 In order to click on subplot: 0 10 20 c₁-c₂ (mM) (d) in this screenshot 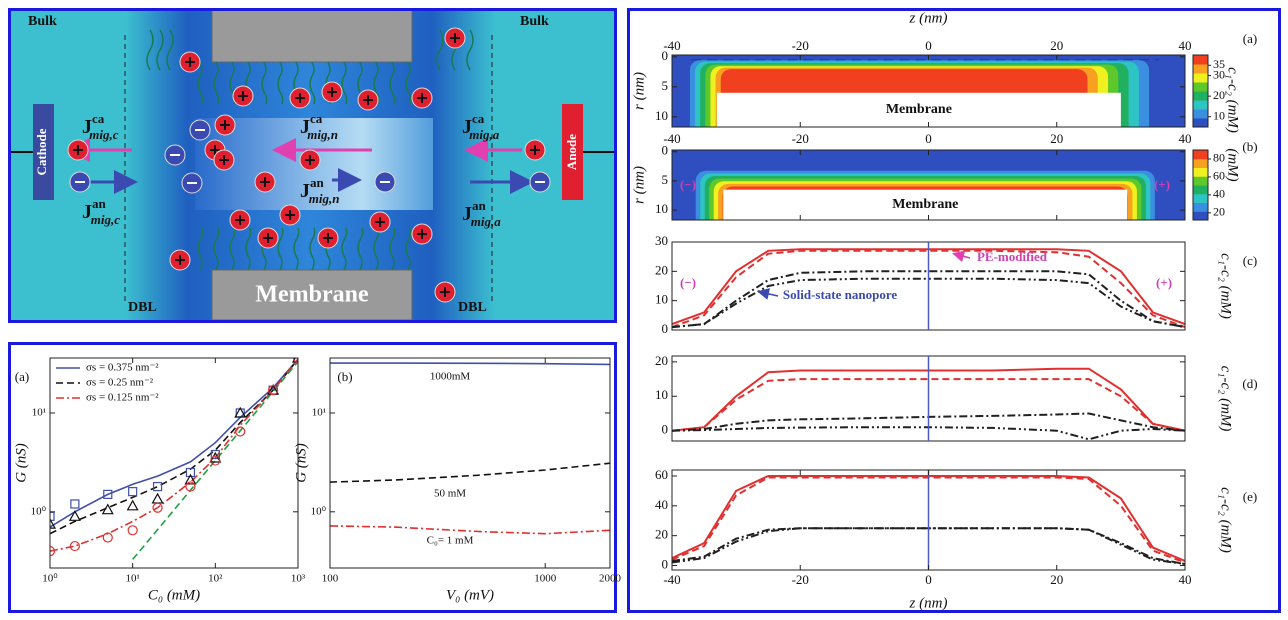, I will do `click(956, 397)`.